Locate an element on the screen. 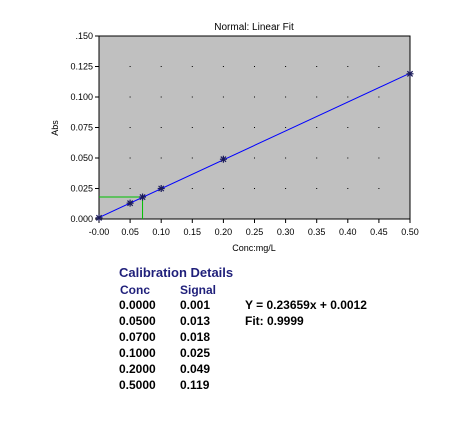 Image resolution: width=467 pixels, height=423 pixels. signal-cell: 0.119 is located at coordinates (195, 385).